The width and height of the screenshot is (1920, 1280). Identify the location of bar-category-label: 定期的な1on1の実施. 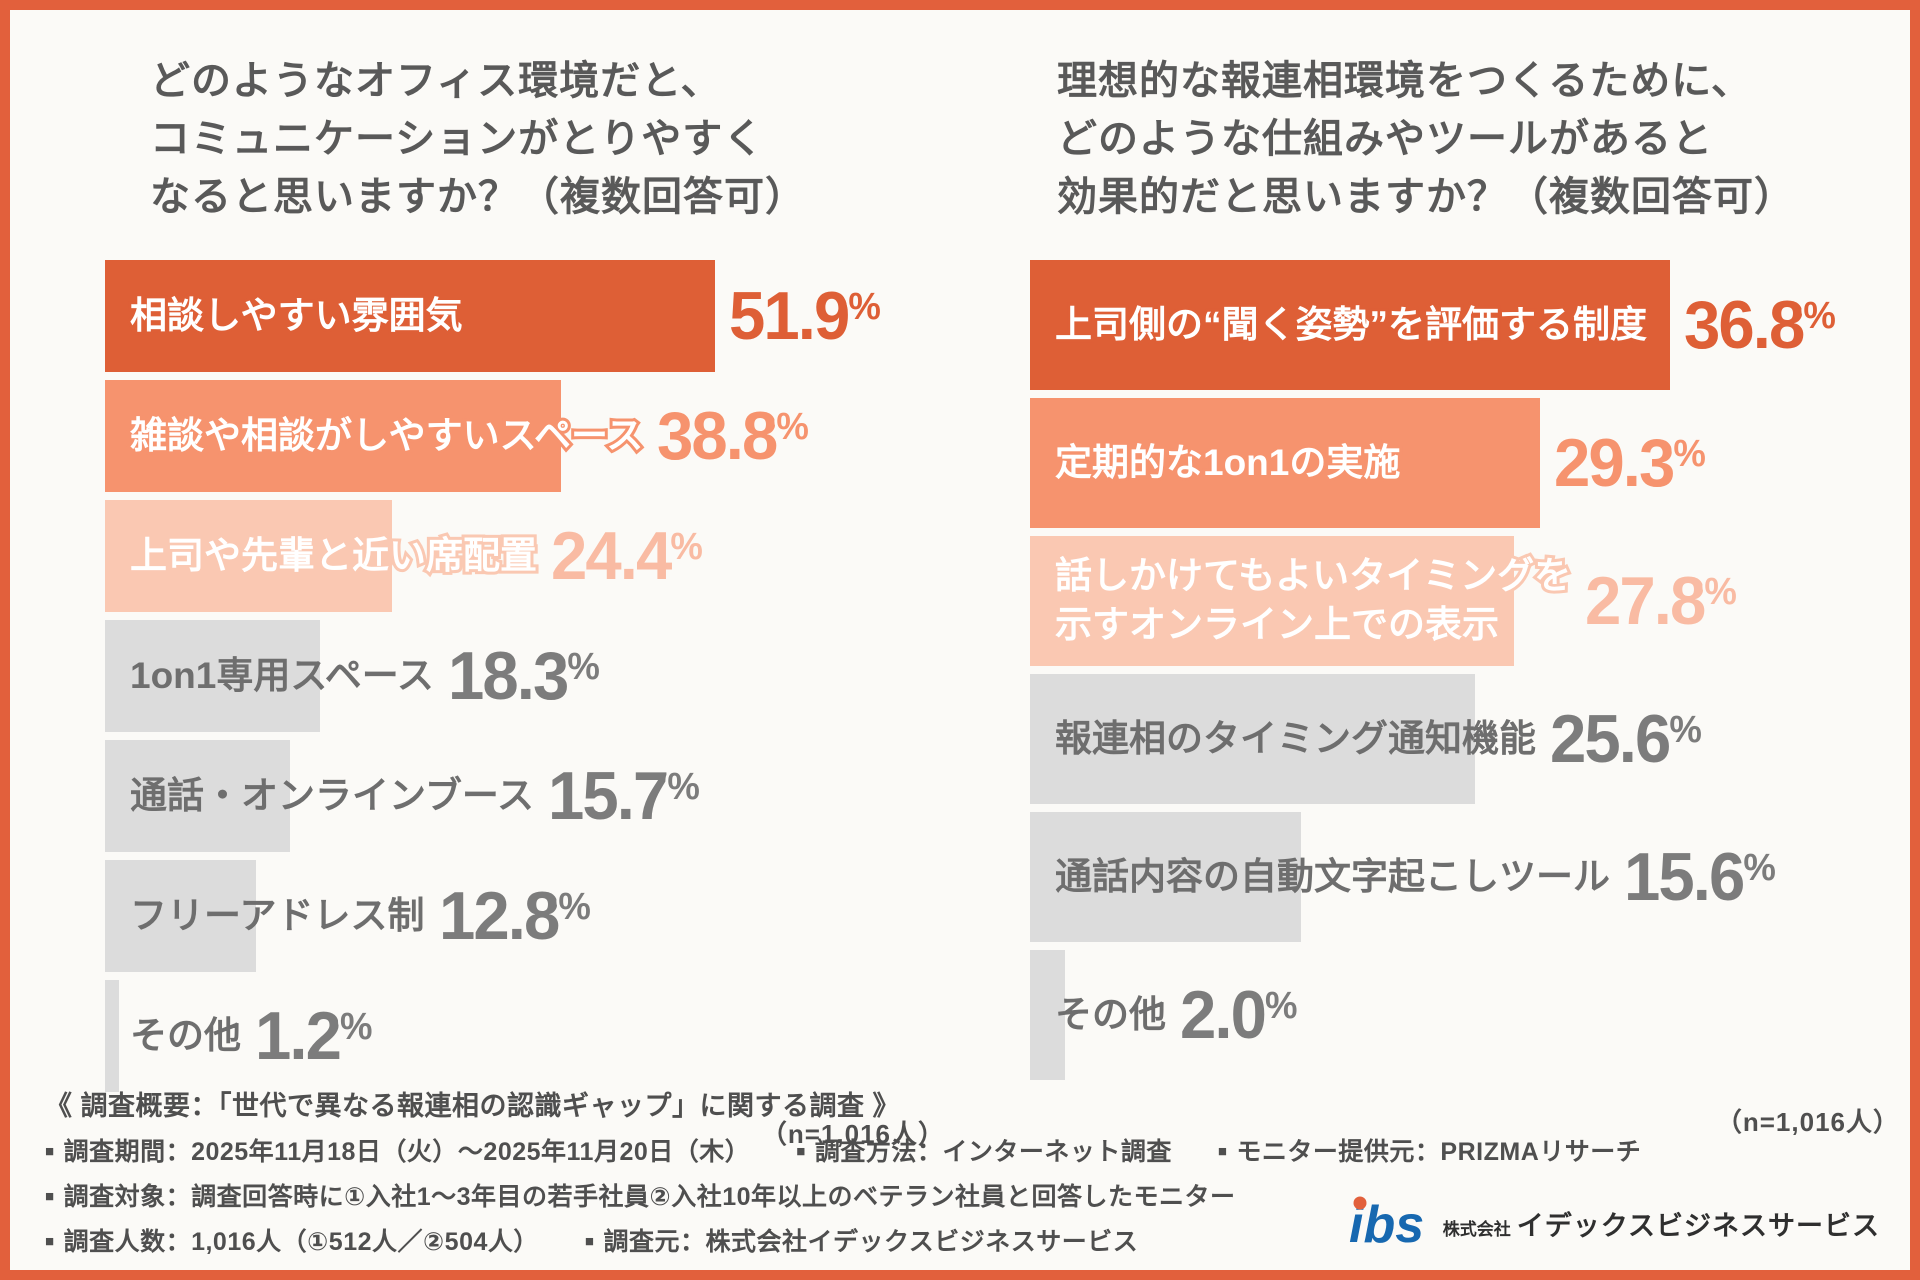
(1227, 462).